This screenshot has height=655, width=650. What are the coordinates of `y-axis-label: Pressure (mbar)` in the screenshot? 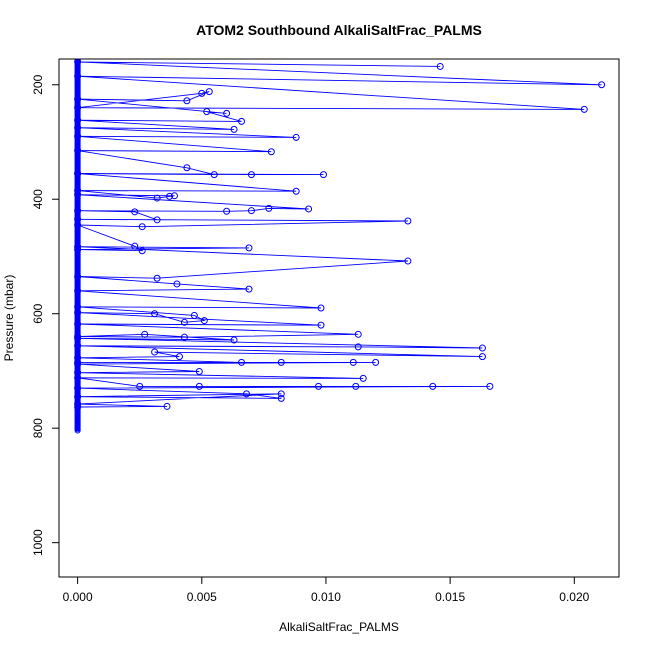 It's located at (9, 318).